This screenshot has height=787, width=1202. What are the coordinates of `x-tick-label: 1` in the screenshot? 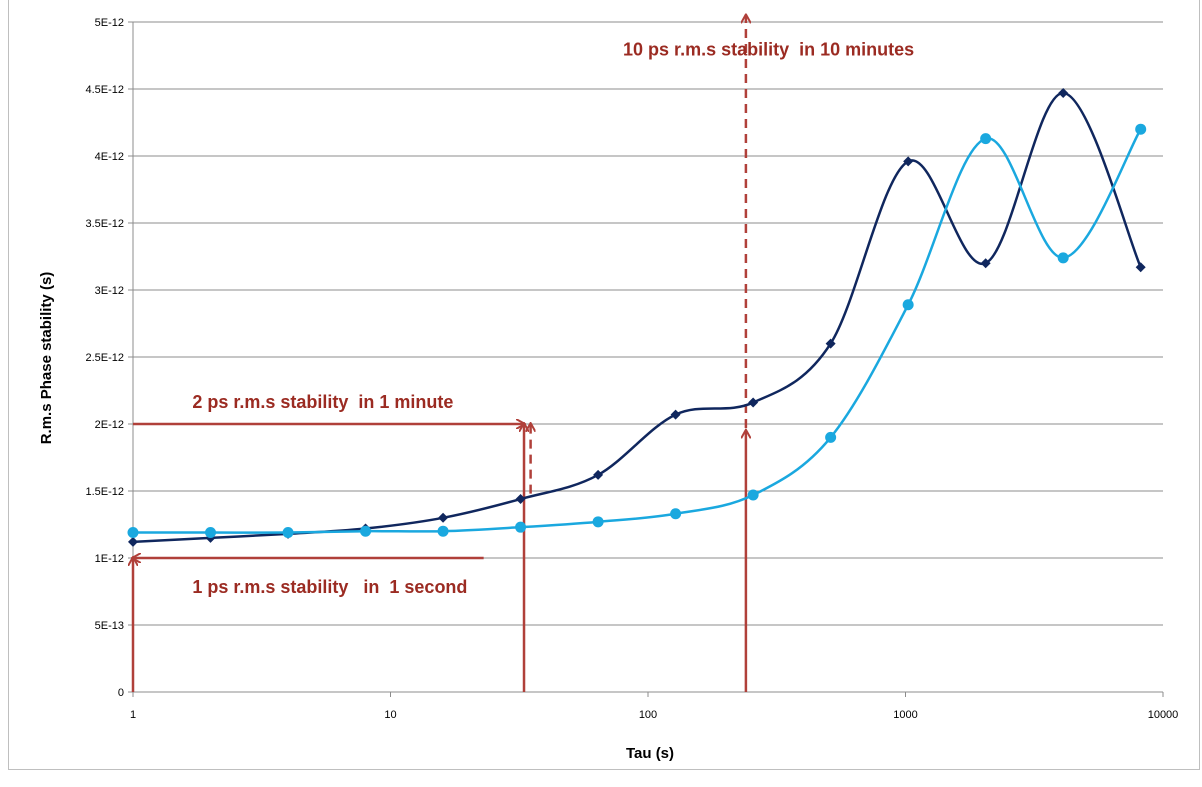 It's located at (133, 715).